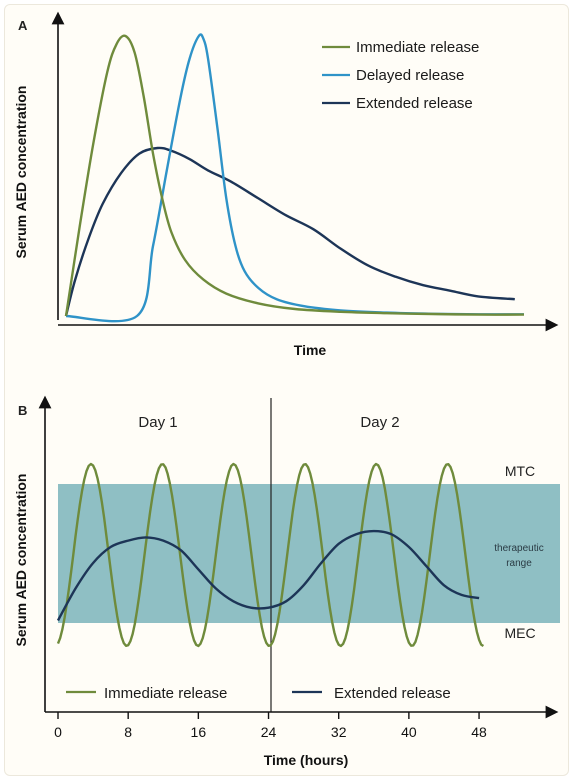 This screenshot has width=572, height=778. Describe the element at coordinates (21, 560) in the screenshot. I see `panel-b-y-label: Serum AED concentration` at that location.